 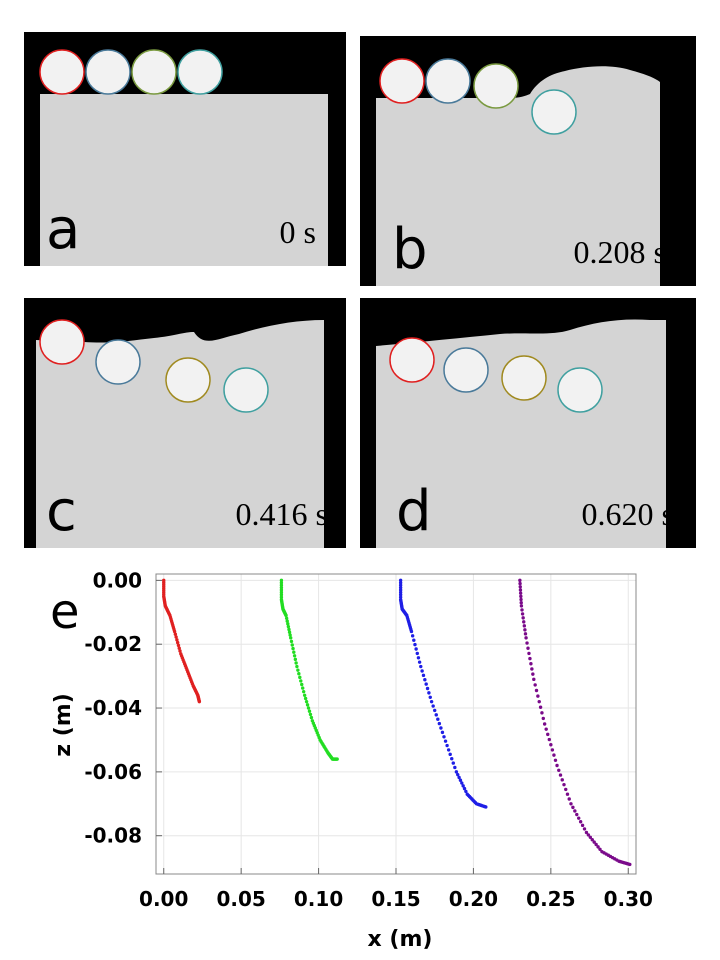 What do you see at coordinates (240, 899) in the screenshot?
I see `x-tick-label: 0.05` at bounding box center [240, 899].